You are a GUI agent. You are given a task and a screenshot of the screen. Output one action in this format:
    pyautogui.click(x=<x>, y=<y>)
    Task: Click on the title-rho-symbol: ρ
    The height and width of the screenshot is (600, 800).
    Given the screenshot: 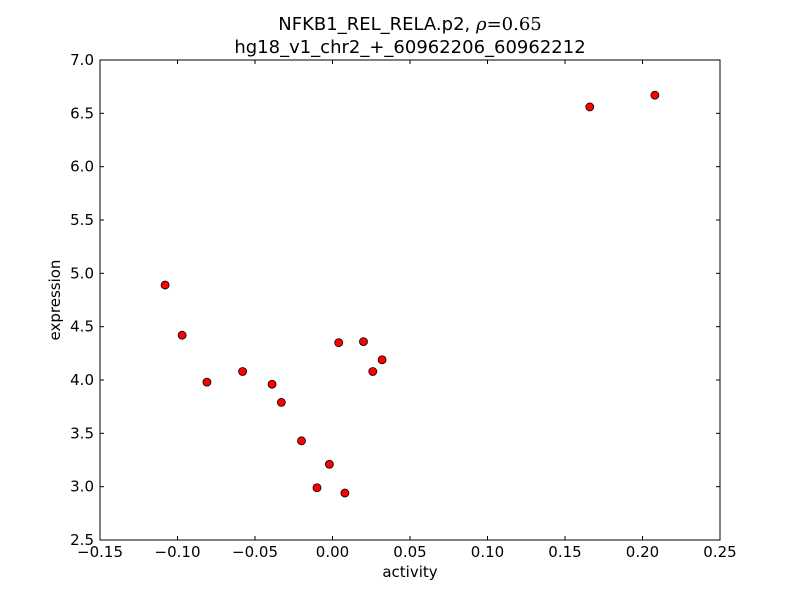 What is the action you would take?
    pyautogui.click(x=481, y=24)
    